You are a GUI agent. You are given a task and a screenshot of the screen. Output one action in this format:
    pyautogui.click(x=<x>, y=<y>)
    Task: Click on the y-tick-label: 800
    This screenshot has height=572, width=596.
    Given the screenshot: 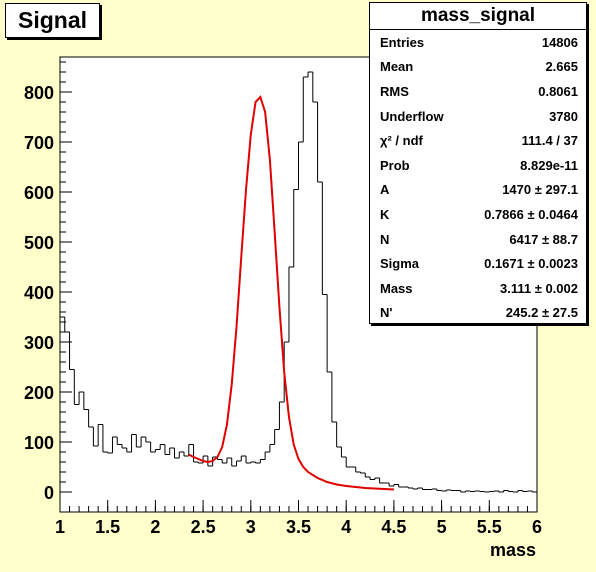 What is the action you would take?
    pyautogui.click(x=39, y=93)
    